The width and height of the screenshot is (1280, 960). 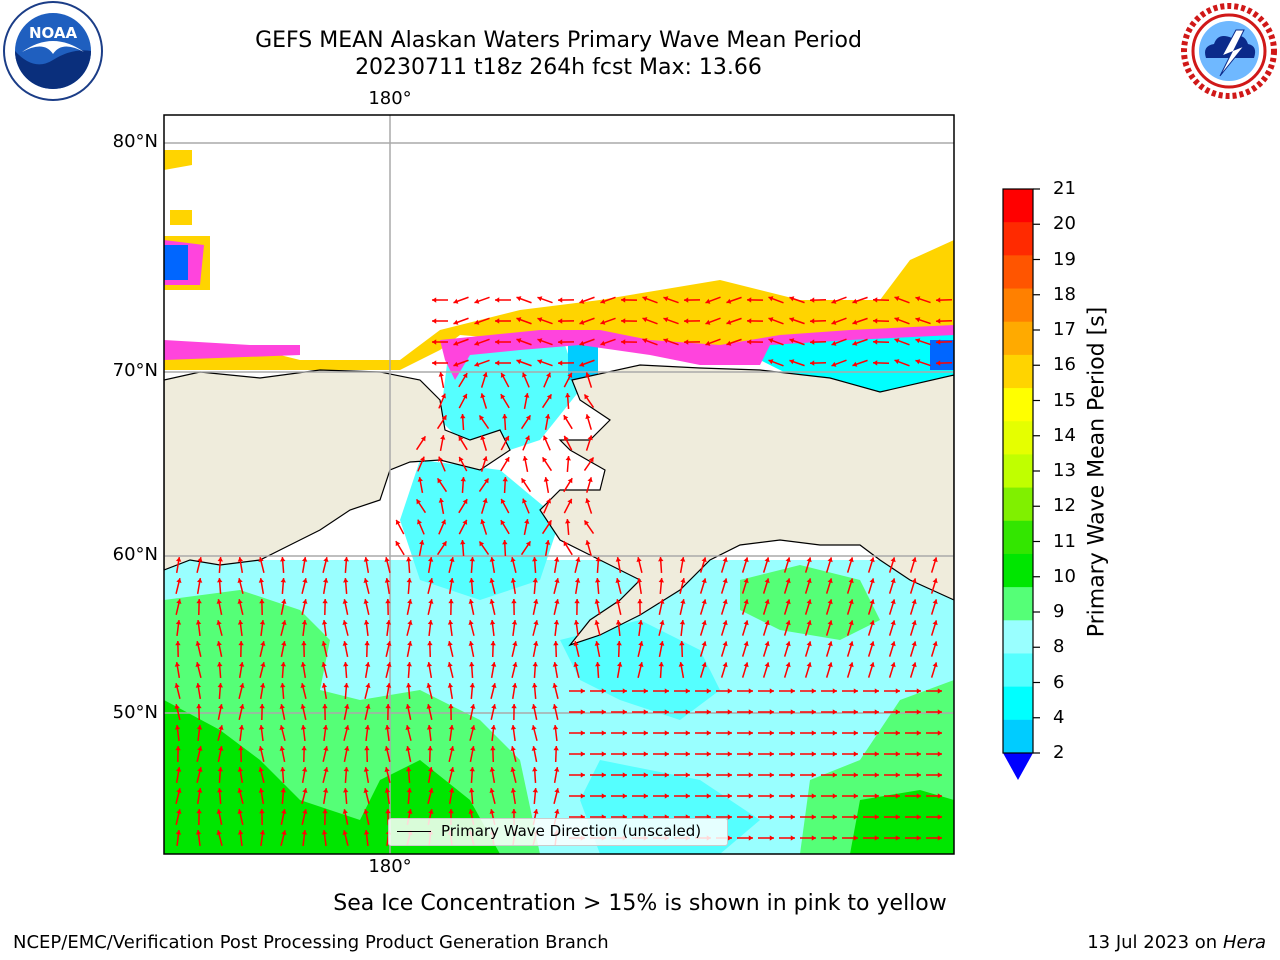 What do you see at coordinates (1021, 484) in the screenshot?
I see `colorbar` at bounding box center [1021, 484].